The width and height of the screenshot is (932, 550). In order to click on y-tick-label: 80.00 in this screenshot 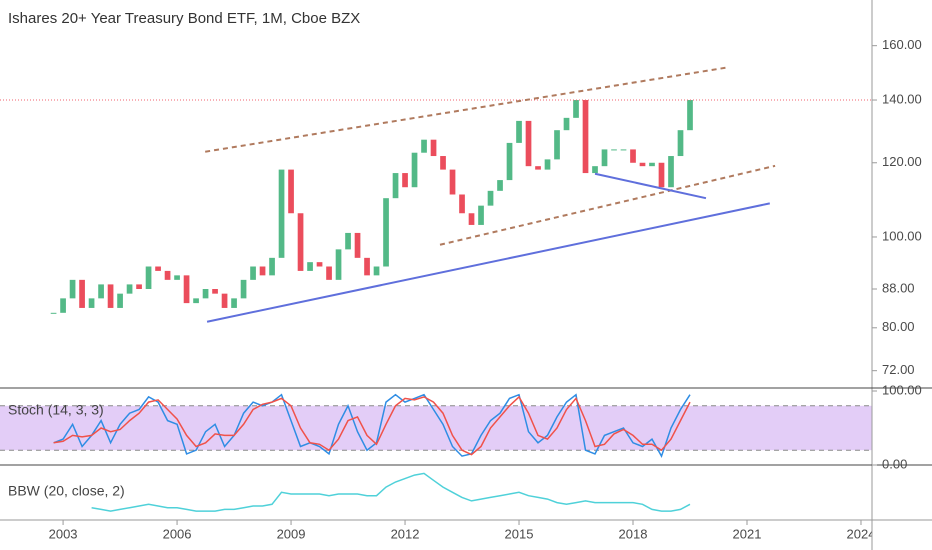, I will do `click(898, 326)`.